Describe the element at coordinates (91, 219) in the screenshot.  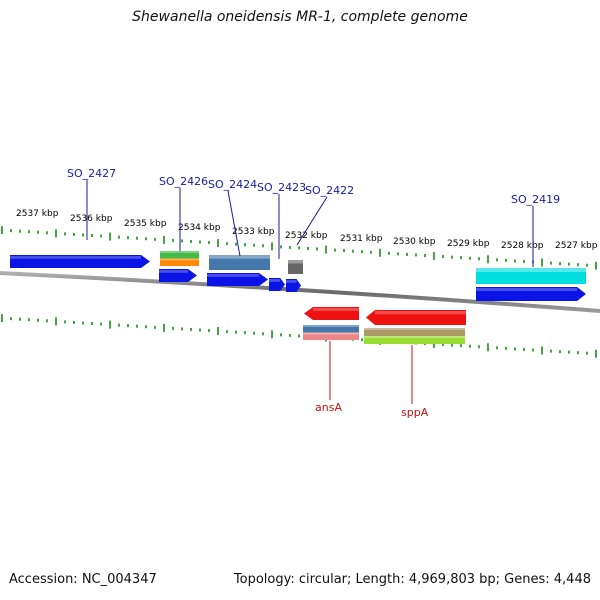
I see `position-label: 2536 kbp` at that location.